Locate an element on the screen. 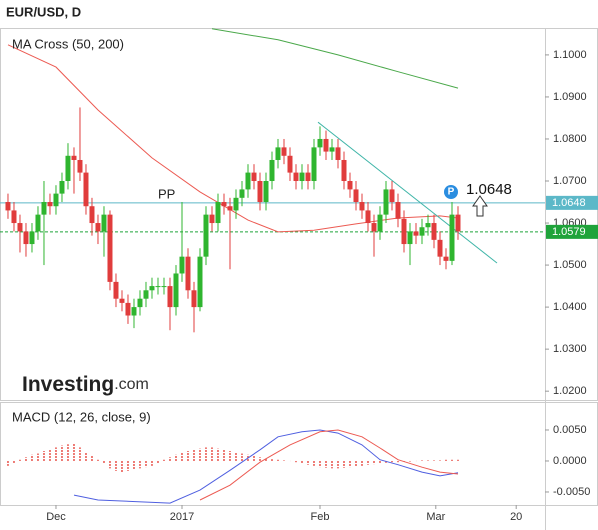 The height and width of the screenshot is (530, 598). macd-plot is located at coordinates (233, 466).